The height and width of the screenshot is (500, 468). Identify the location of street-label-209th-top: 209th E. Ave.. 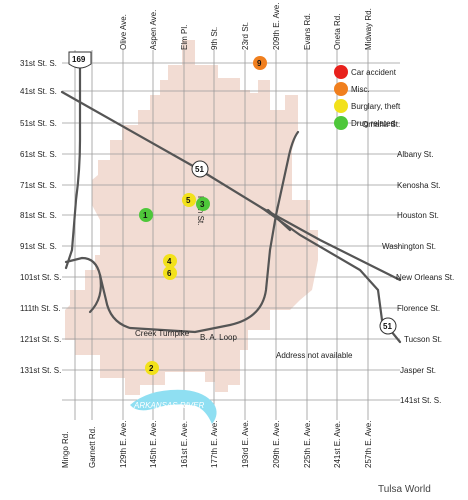
(276, 26).